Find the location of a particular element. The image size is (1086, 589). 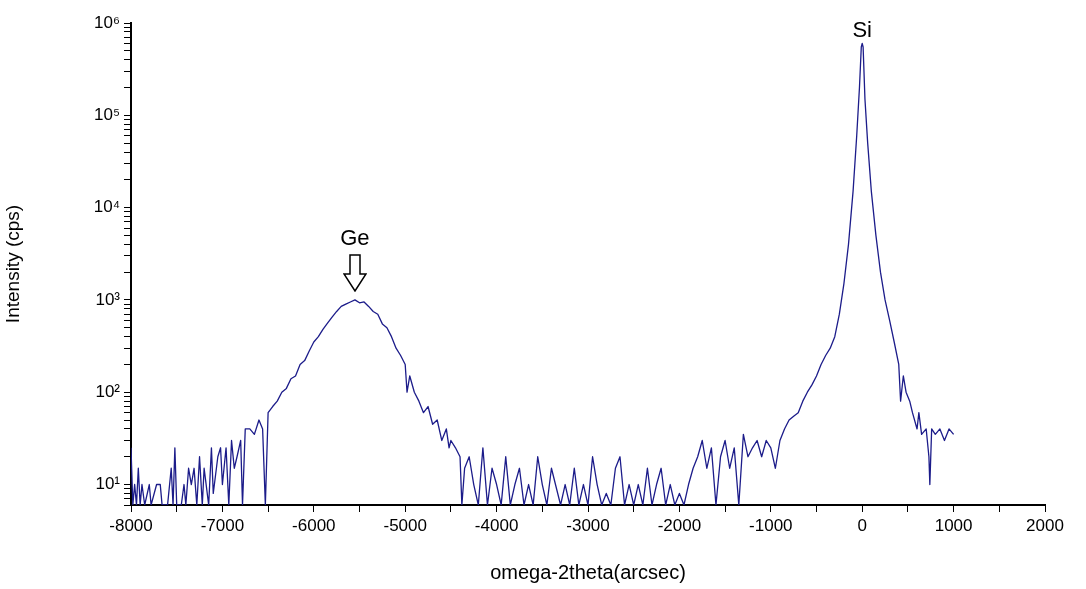

y-tick-label: 10⁵ is located at coordinates (107, 114).